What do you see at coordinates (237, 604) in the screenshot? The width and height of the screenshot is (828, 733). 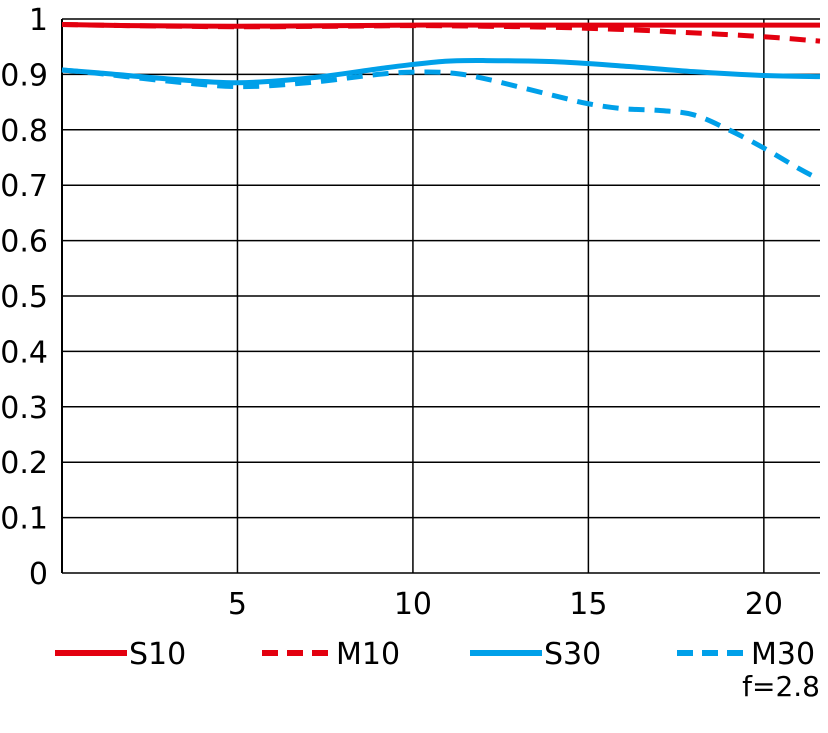 I see `x-tick-label: 5` at bounding box center [237, 604].